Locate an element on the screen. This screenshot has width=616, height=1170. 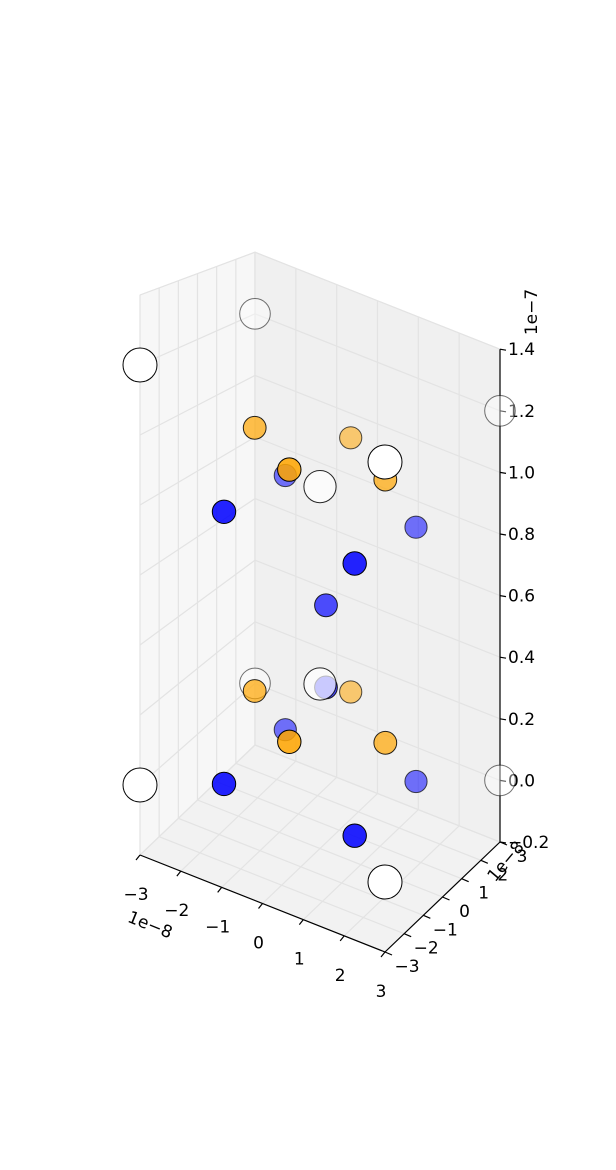
x-tick-label: 0 is located at coordinates (258, 944).